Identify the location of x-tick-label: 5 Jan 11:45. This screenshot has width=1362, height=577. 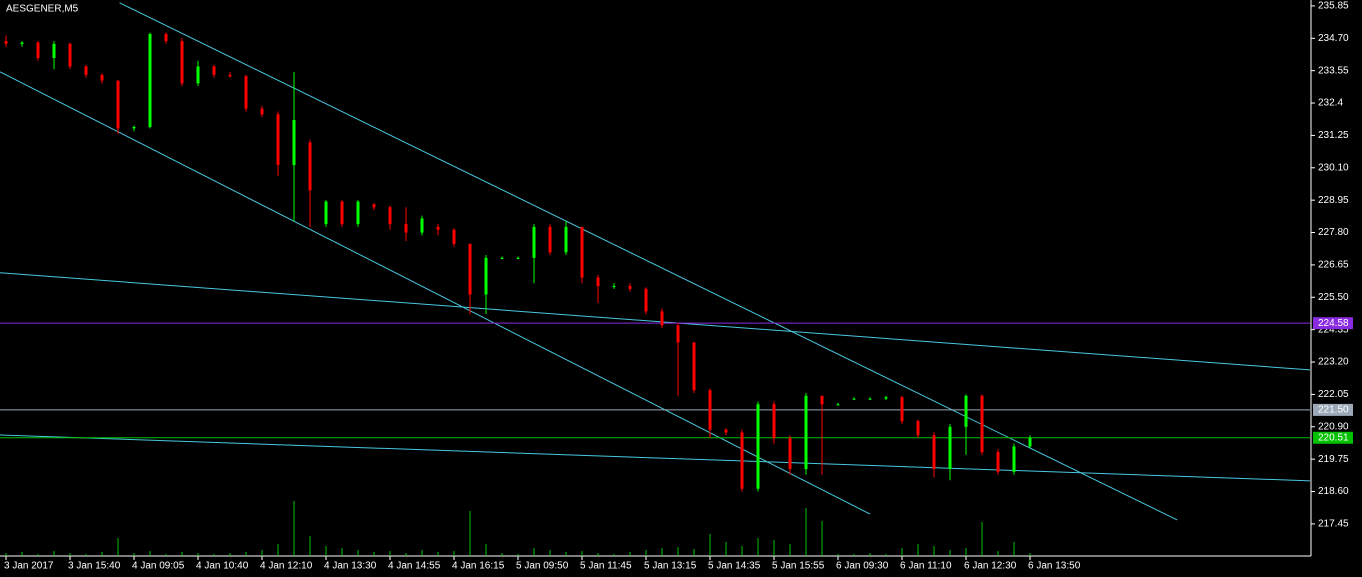
(606, 566).